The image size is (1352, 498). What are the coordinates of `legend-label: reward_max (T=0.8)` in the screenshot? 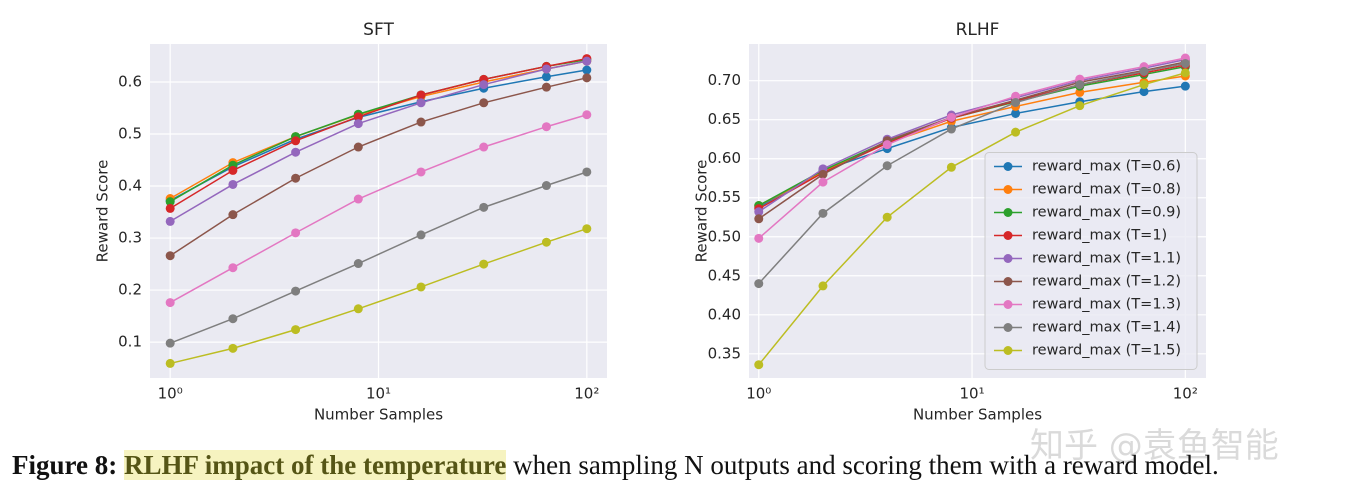 It's located at (1106, 190).